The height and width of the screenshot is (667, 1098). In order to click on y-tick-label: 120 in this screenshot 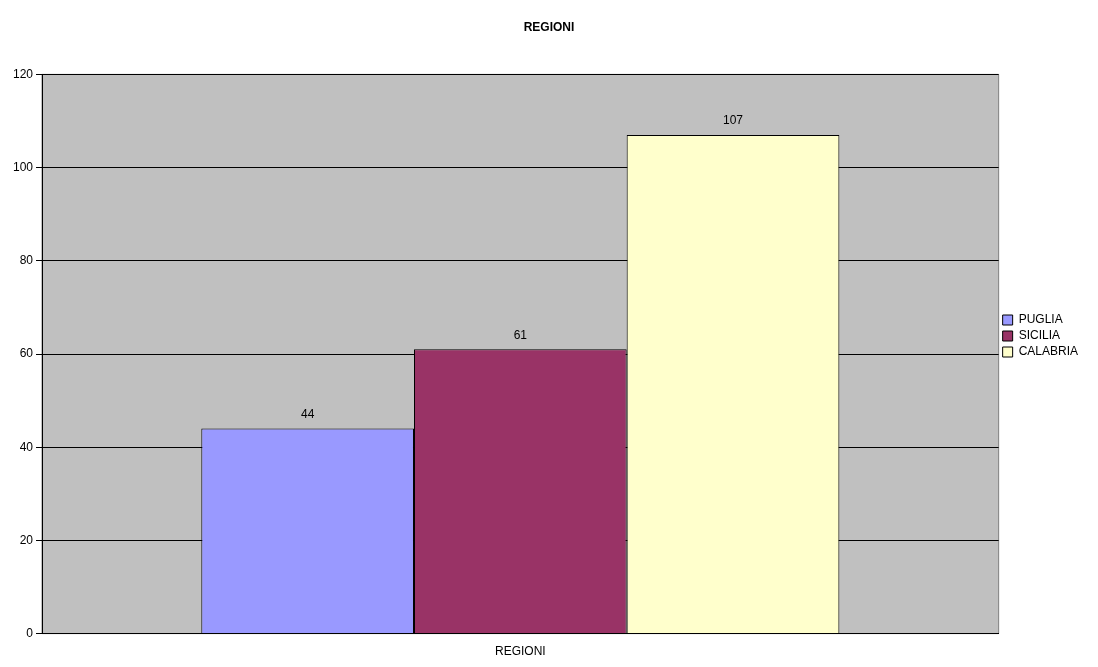, I will do `click(23, 73)`.